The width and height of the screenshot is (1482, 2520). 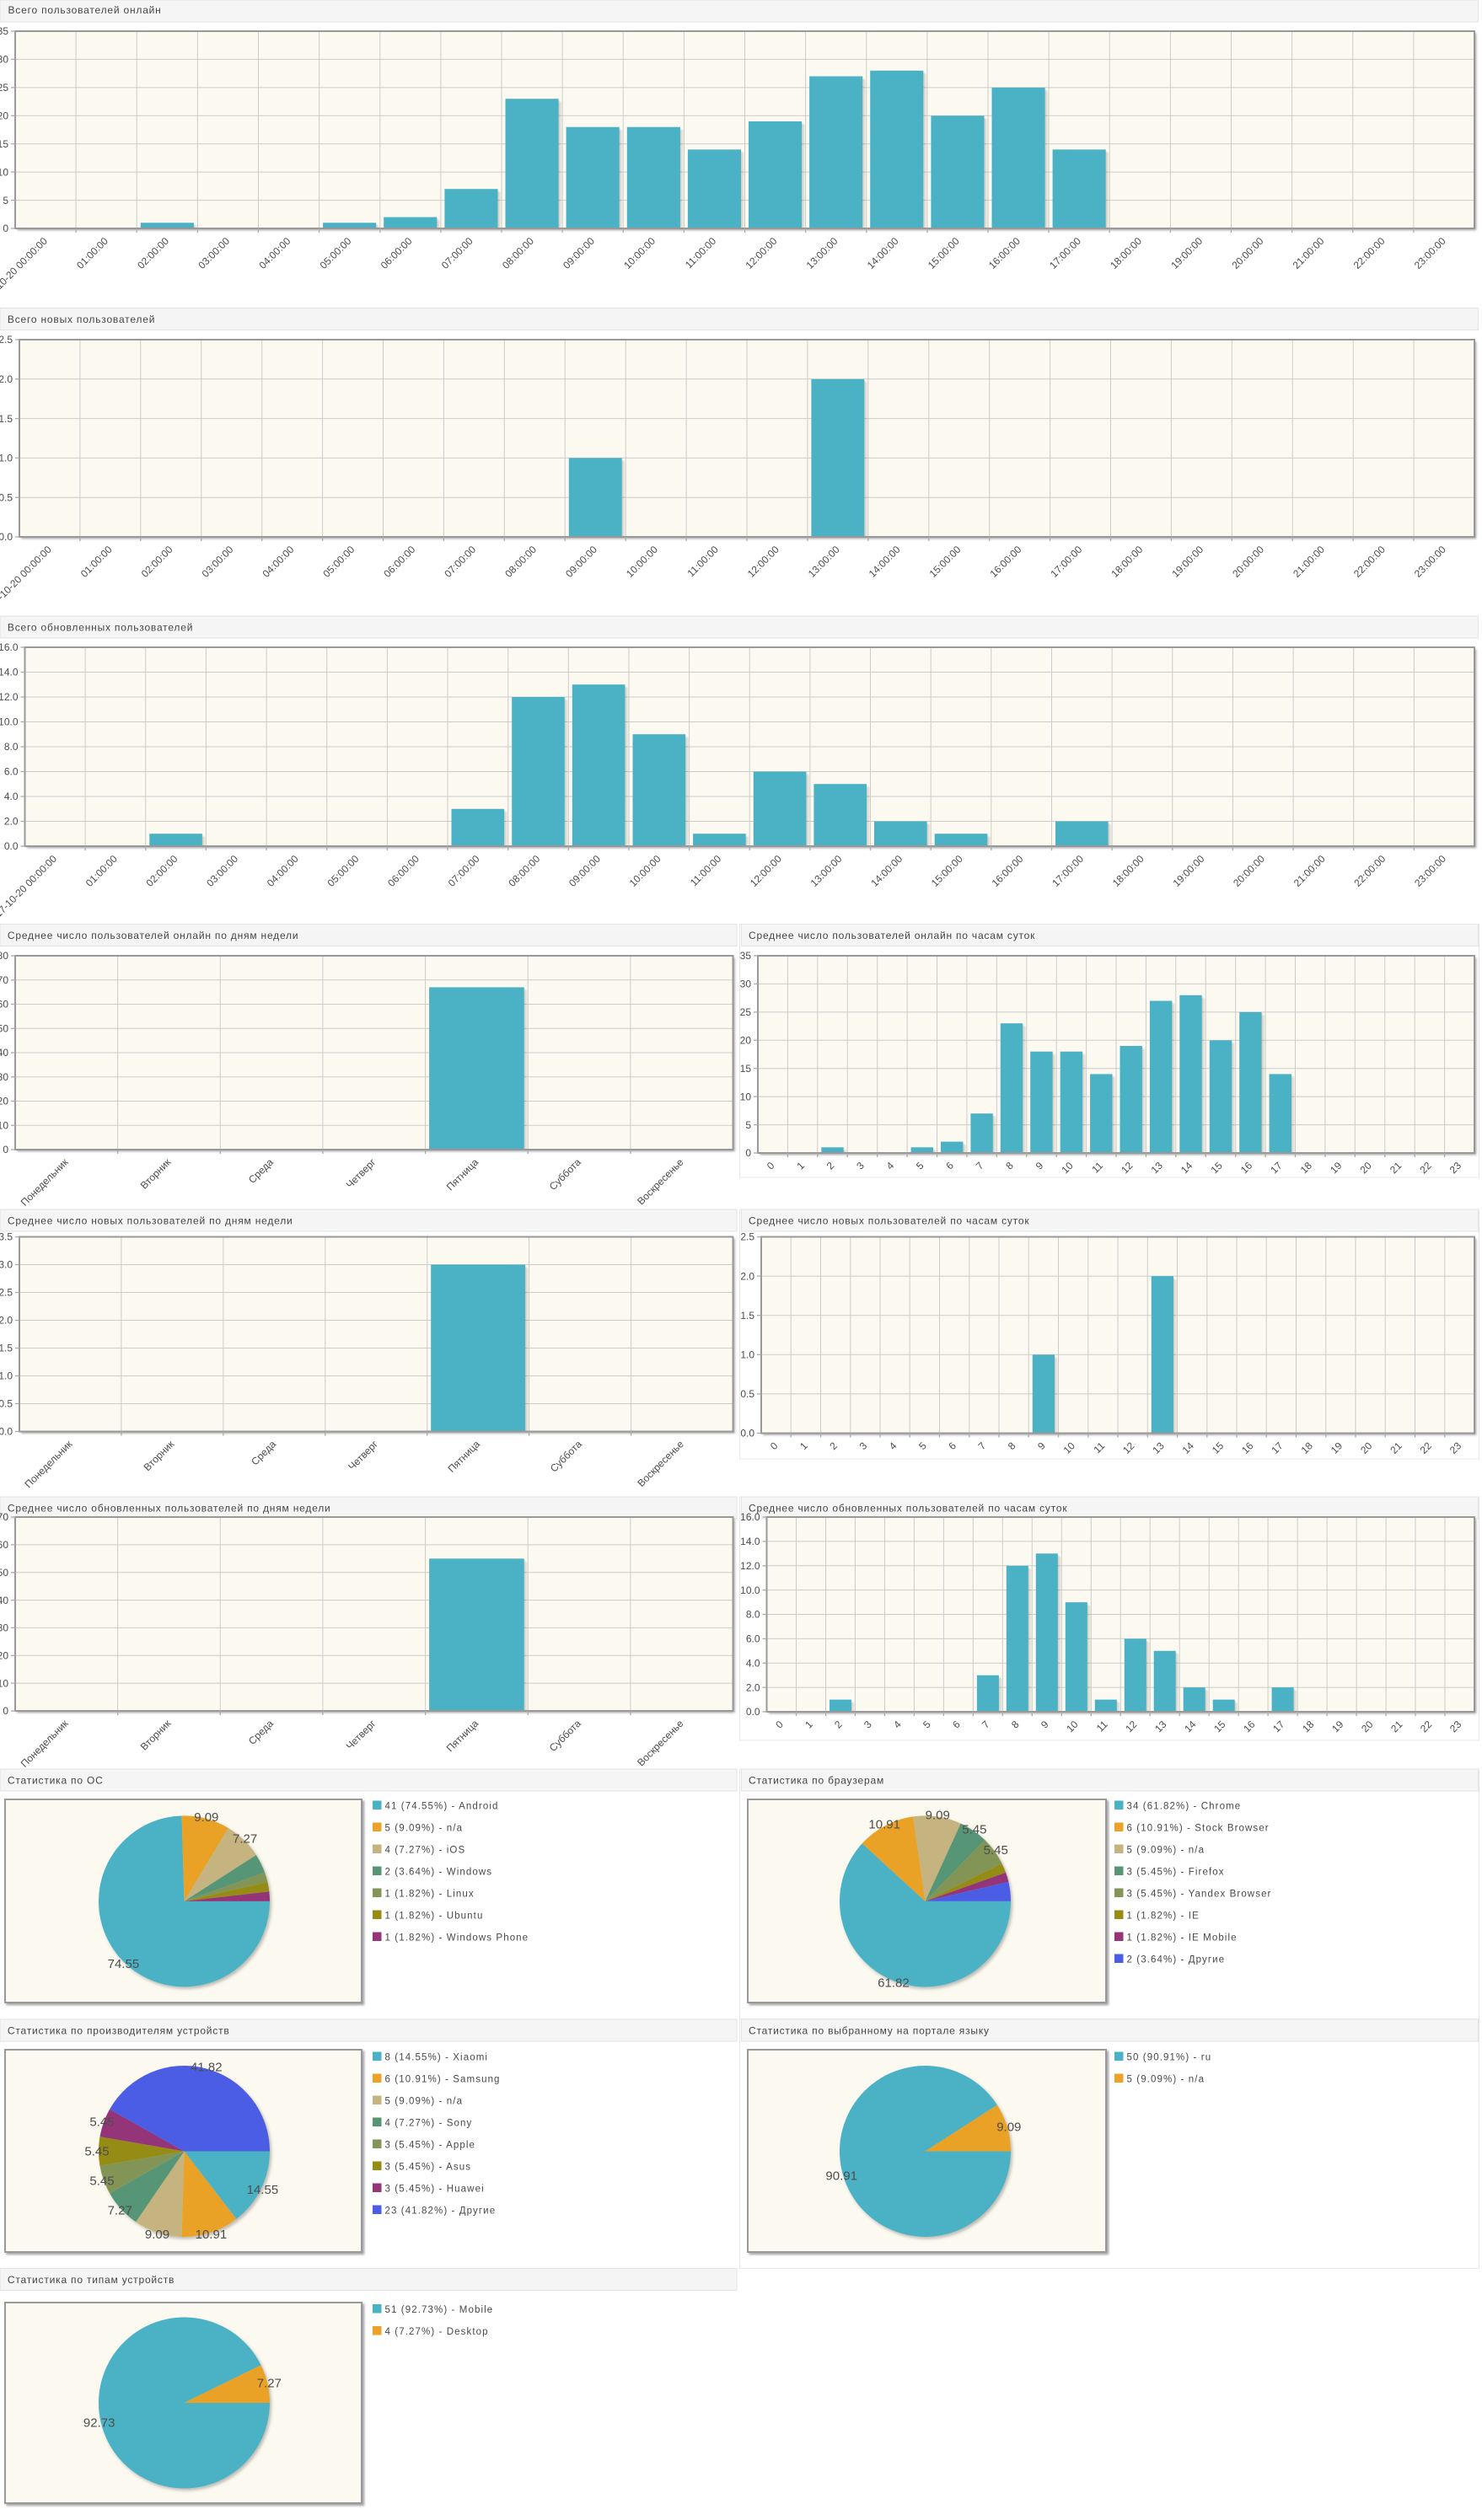 I want to click on svg-text: 80, so click(x=4, y=956).